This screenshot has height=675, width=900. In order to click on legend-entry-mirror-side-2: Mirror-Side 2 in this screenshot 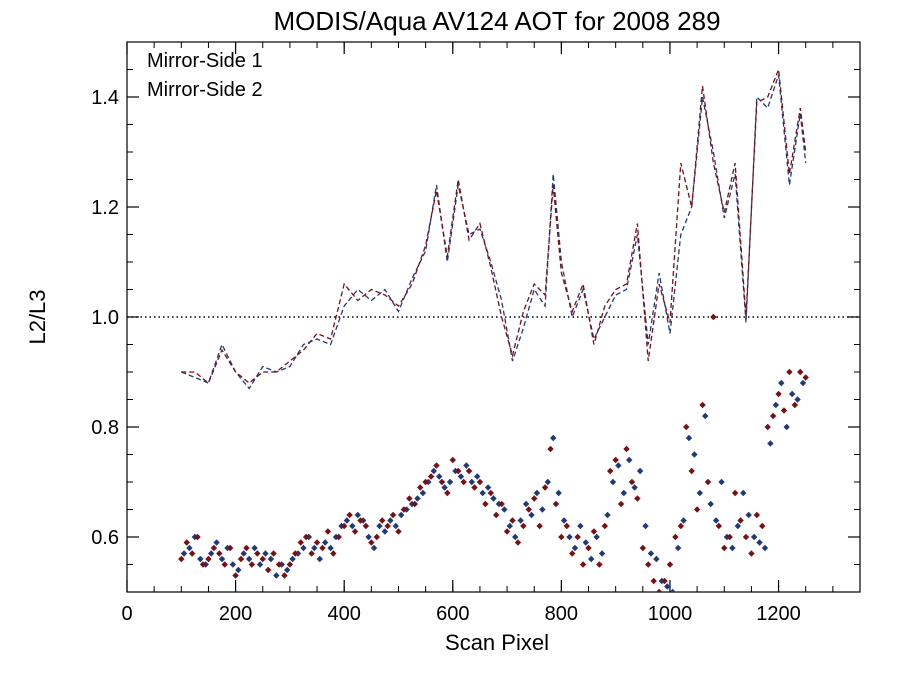, I will do `click(205, 90)`.